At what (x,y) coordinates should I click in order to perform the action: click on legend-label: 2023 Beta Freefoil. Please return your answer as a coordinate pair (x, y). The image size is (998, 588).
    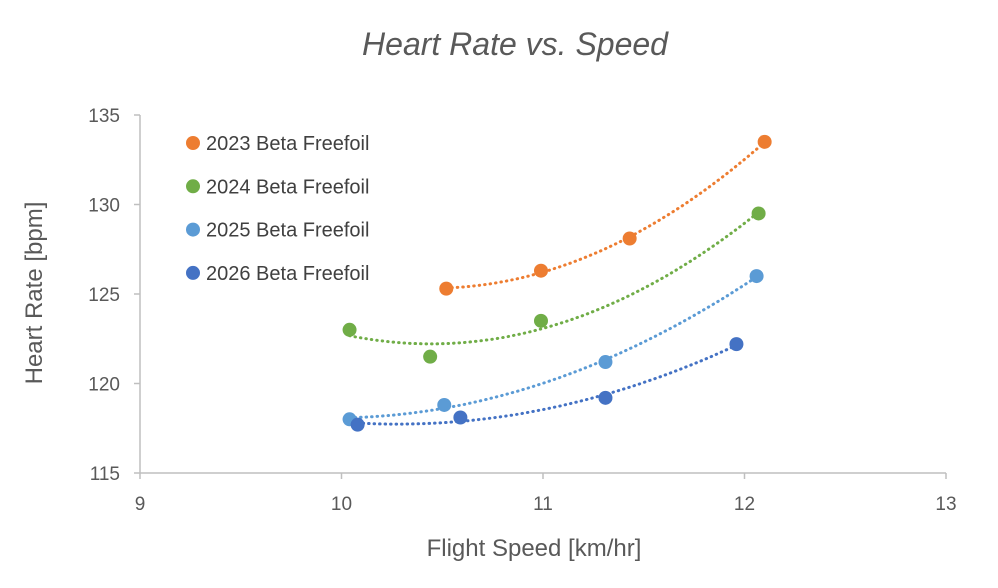
    Looking at the image, I should click on (287, 144).